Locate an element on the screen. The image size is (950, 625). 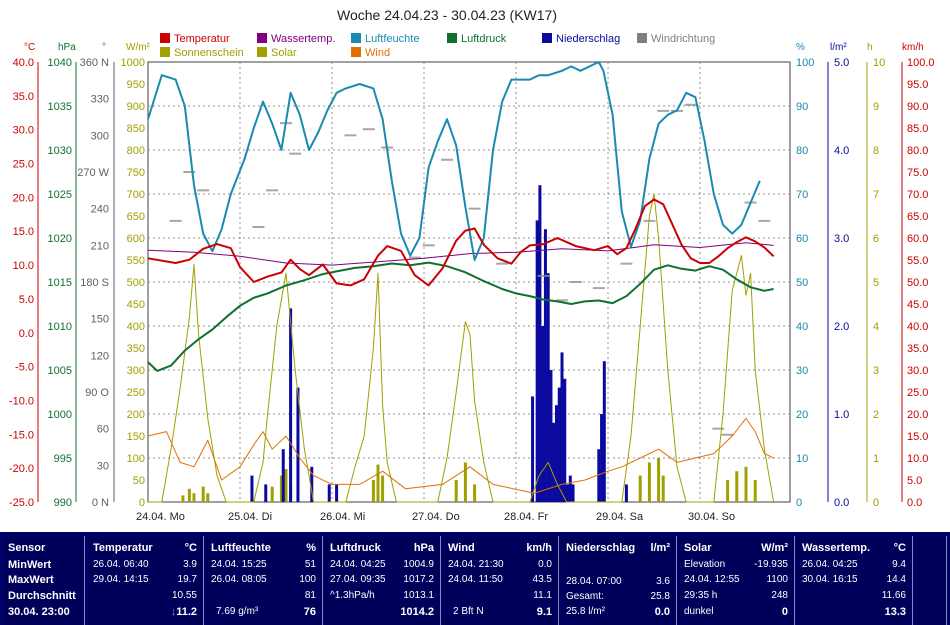
axis-4-tick: 250 is located at coordinates (136, 393).